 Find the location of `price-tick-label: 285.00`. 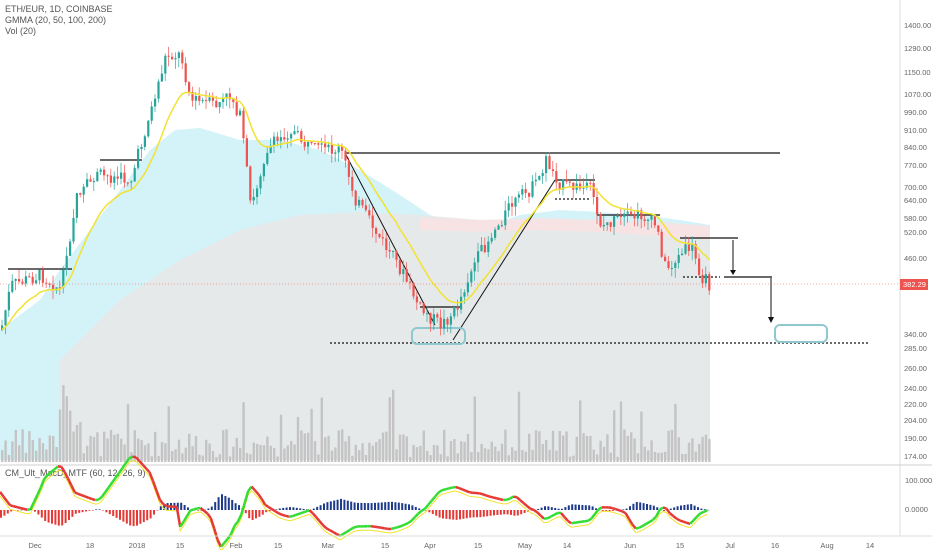

price-tick-label: 285.00 is located at coordinates (915, 348).